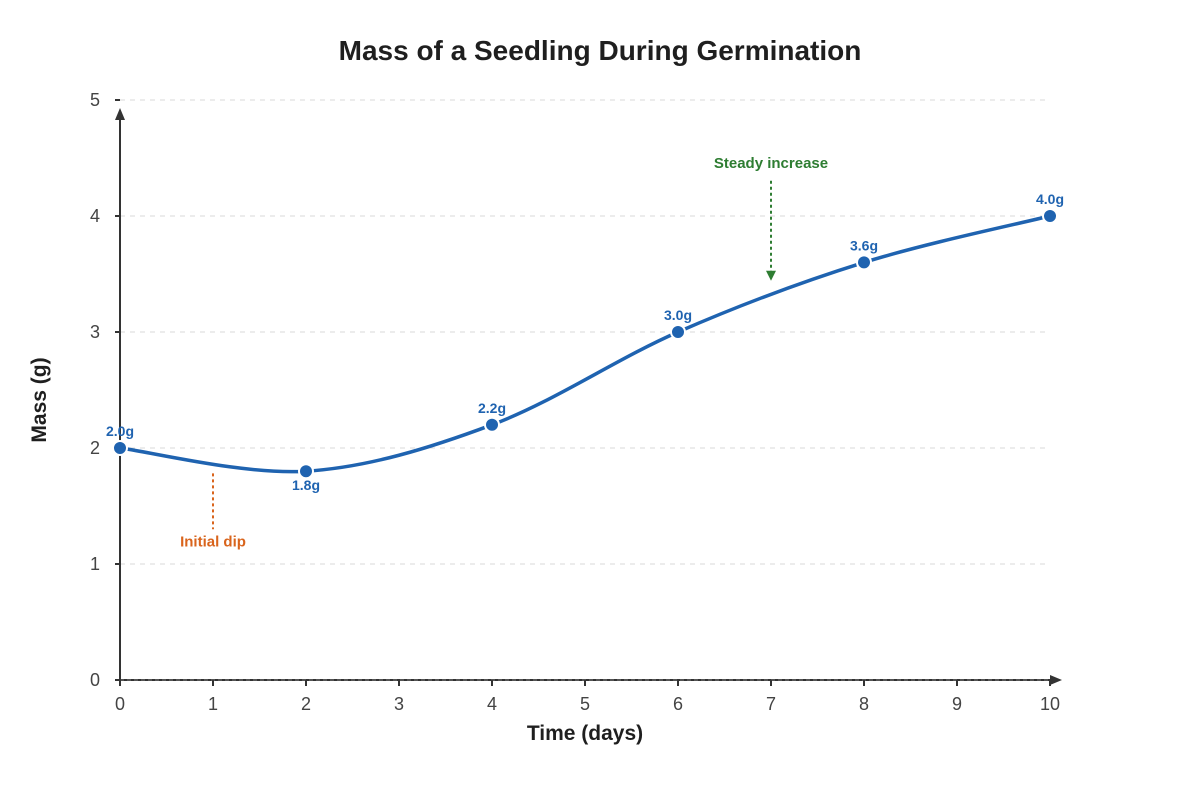 This screenshot has width=1200, height=800. Describe the element at coordinates (95, 216) in the screenshot. I see `y-tick-label: 4` at that location.